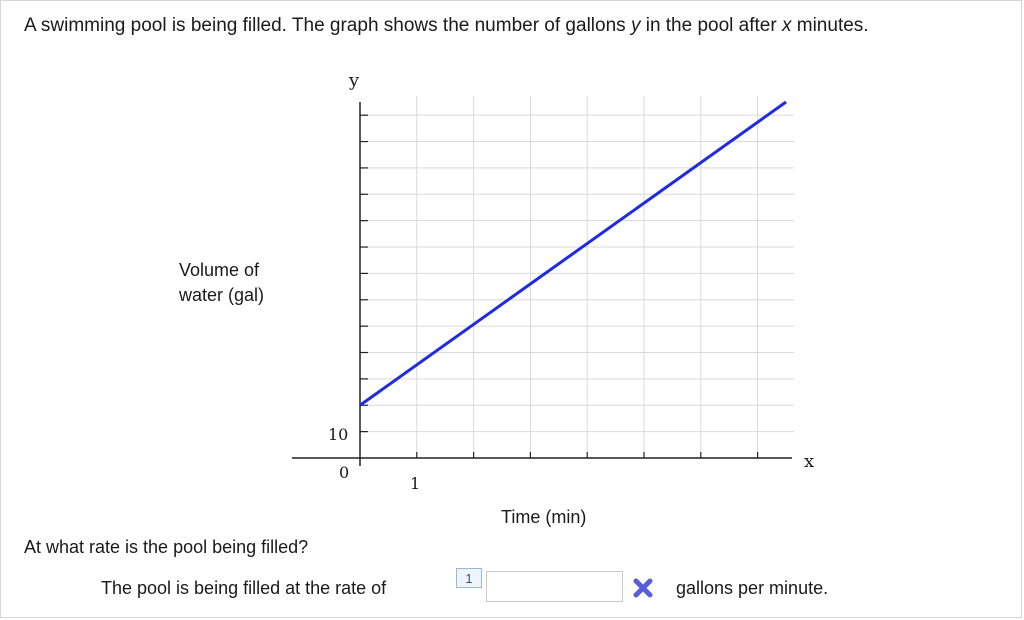 This screenshot has height=620, width=1024. Describe the element at coordinates (244, 588) in the screenshot. I see `answer-prefix: The pool is being filled at the rate of` at that location.